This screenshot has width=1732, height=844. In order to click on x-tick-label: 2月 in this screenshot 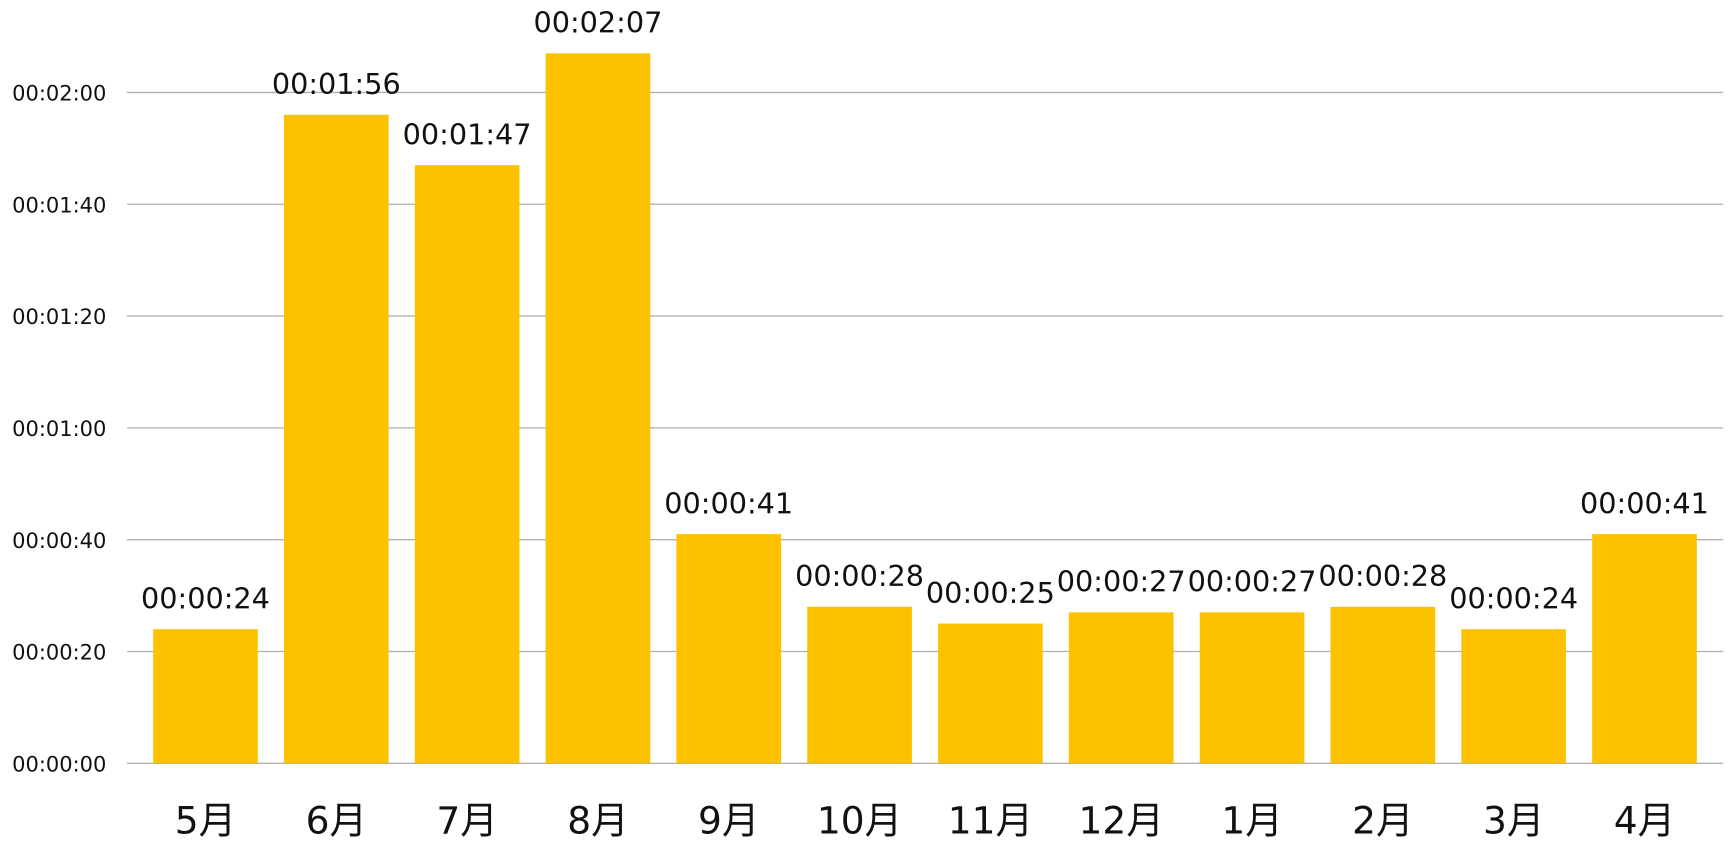, I will do `click(1382, 820)`.